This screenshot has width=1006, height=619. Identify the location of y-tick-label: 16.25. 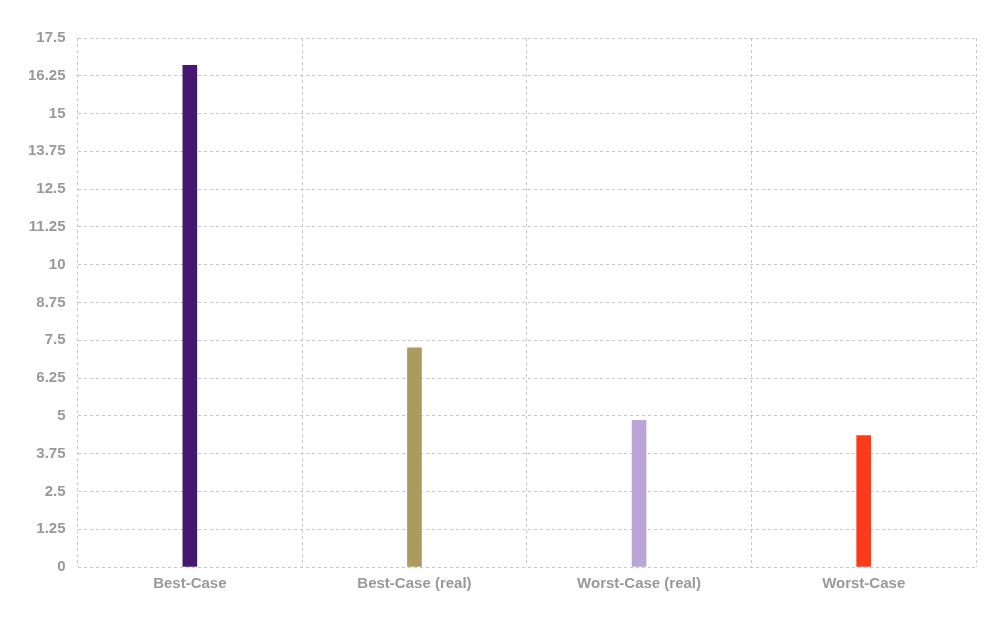
(46, 74).